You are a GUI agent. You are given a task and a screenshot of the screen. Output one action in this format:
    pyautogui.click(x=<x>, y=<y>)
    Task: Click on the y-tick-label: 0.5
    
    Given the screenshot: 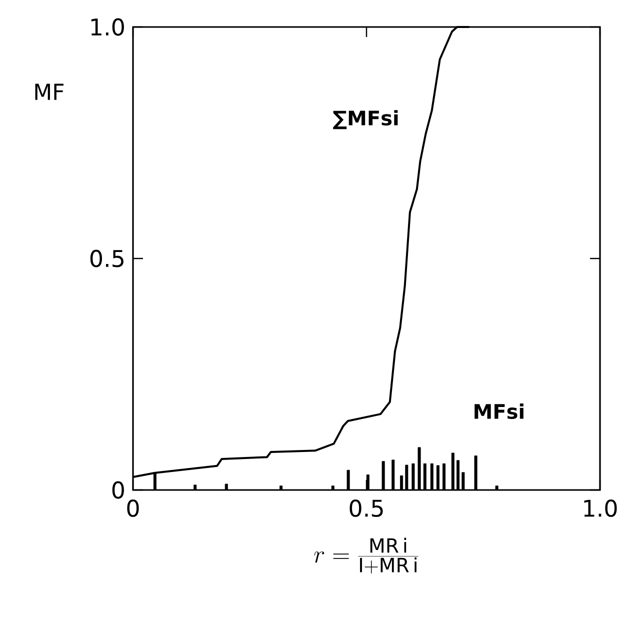 What is the action you would take?
    pyautogui.click(x=107, y=259)
    